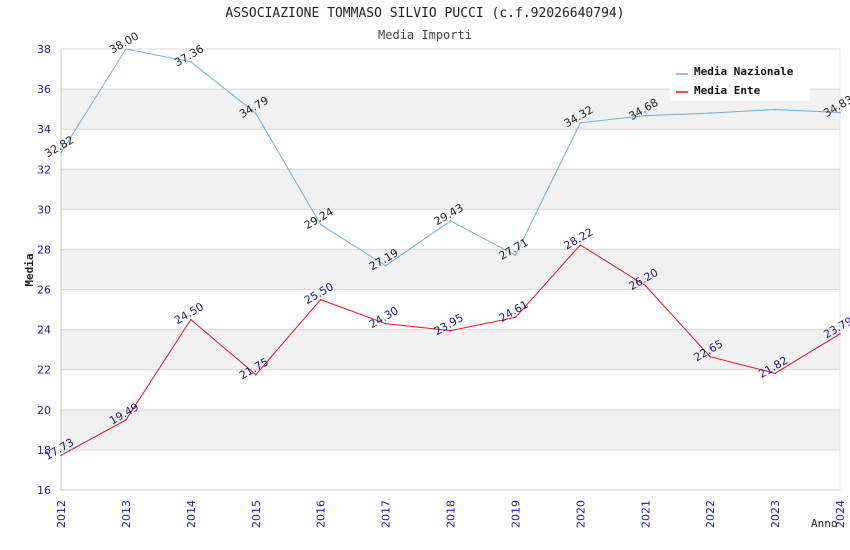  What do you see at coordinates (840, 112) in the screenshot?
I see `point-media-nazionale-2024` at bounding box center [840, 112].